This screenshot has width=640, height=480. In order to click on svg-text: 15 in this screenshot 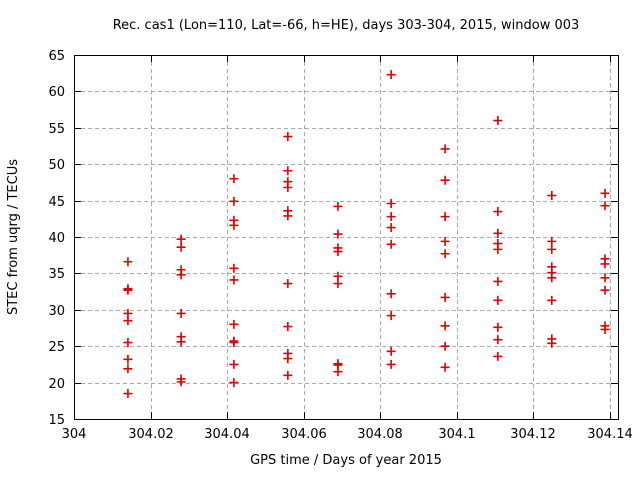, I will do `click(56, 420)`.